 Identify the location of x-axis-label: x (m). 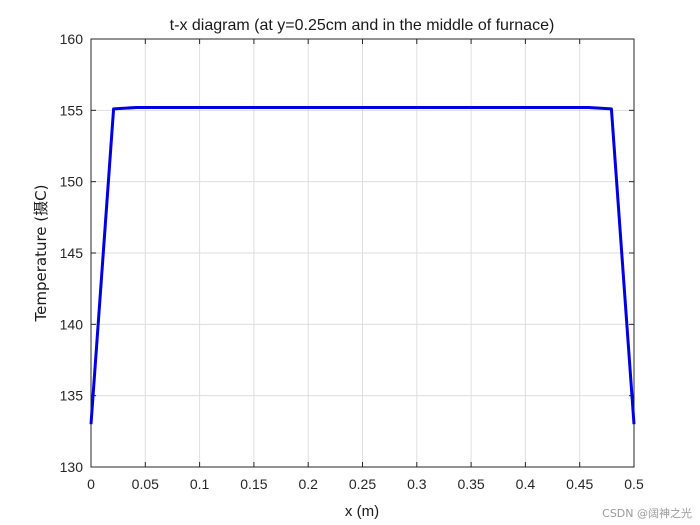
(362, 511).